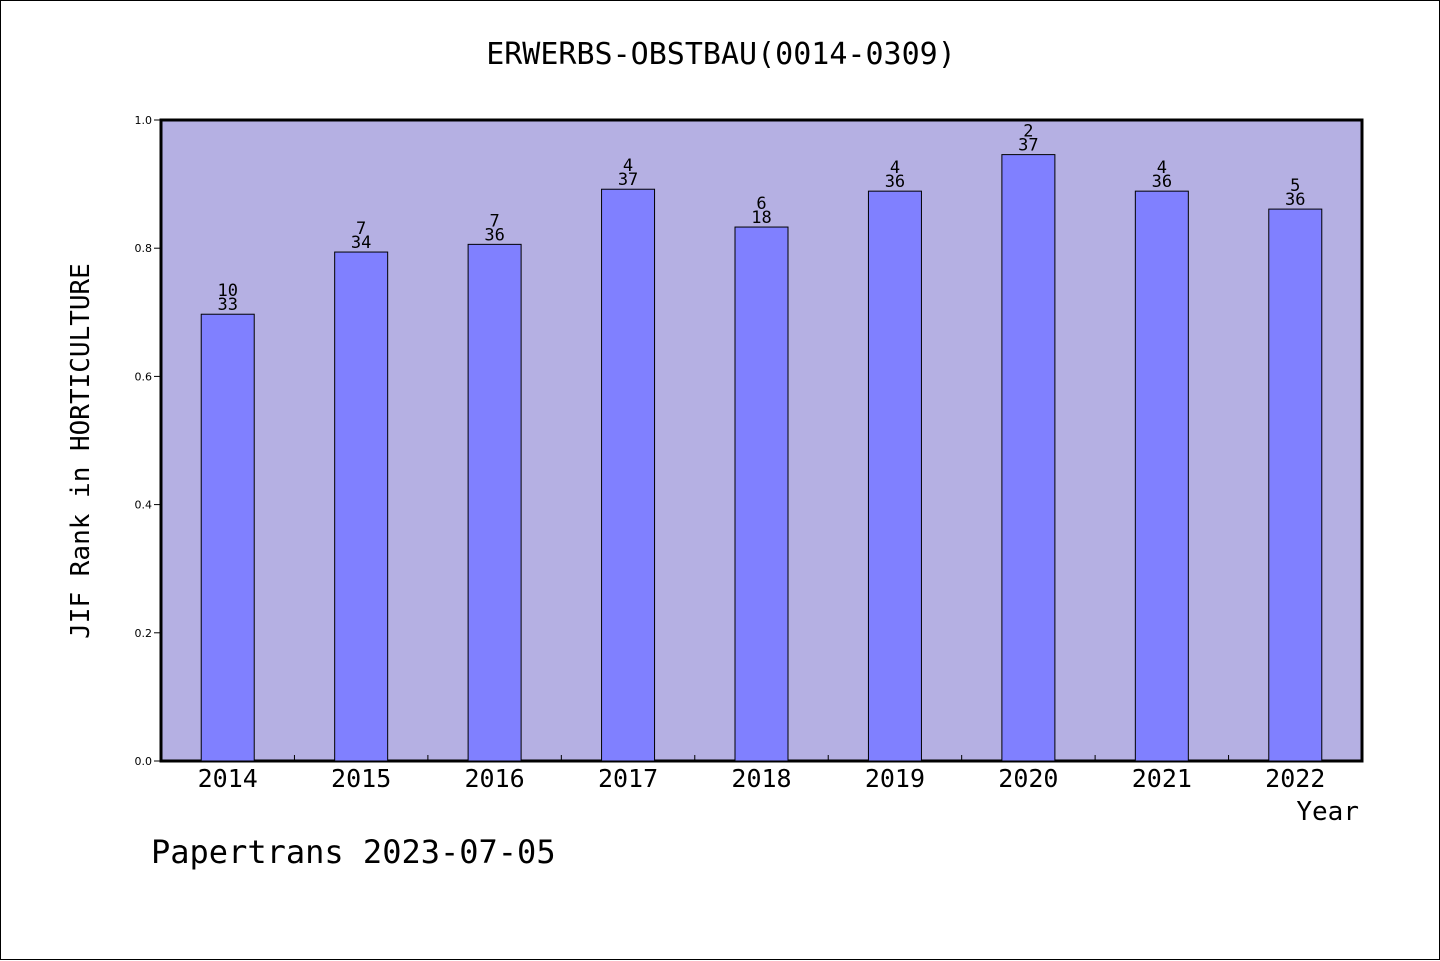 This screenshot has width=1440, height=961. I want to click on bar-rank-label: 2, so click(1028, 132).